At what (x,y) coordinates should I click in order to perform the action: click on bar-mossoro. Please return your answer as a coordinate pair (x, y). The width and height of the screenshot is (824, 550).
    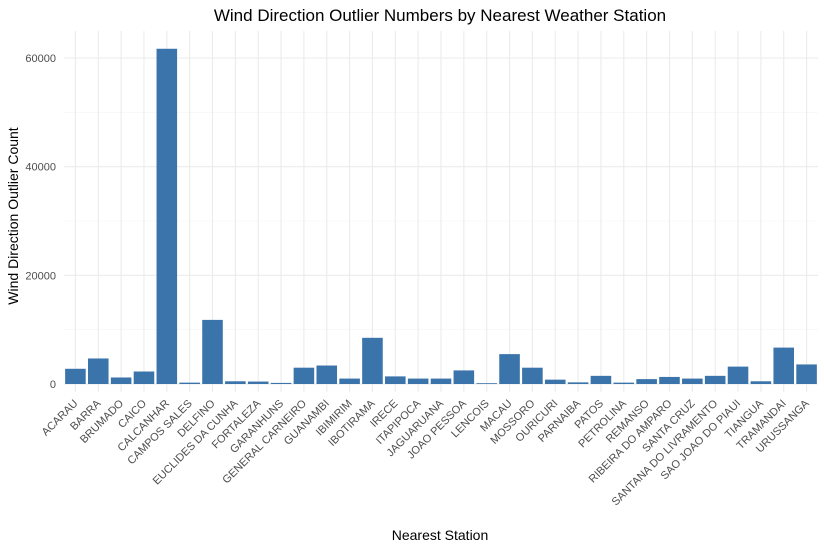
    Looking at the image, I should click on (532, 375).